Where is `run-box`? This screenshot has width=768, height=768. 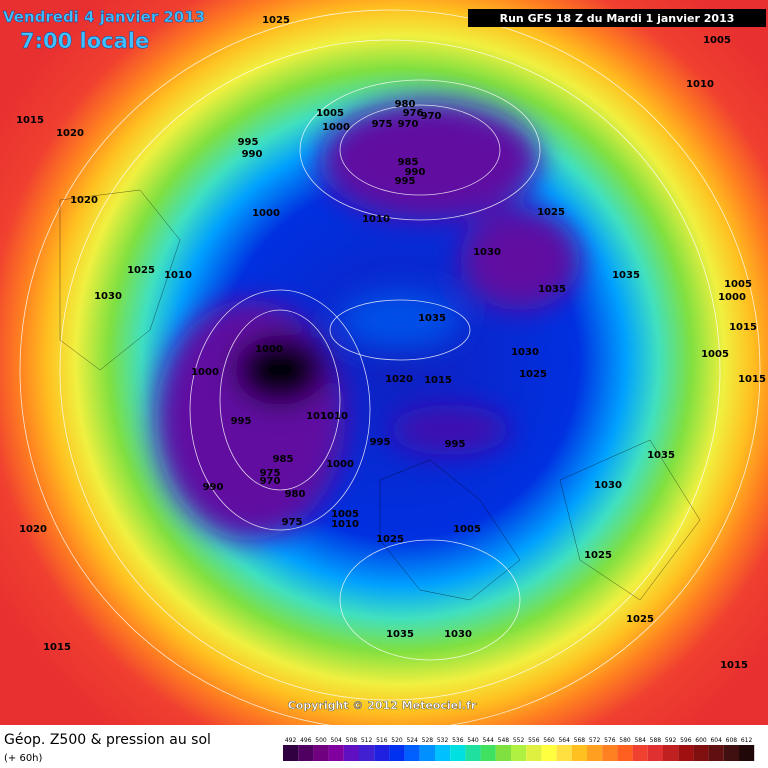
run-box is located at coordinates (617, 18).